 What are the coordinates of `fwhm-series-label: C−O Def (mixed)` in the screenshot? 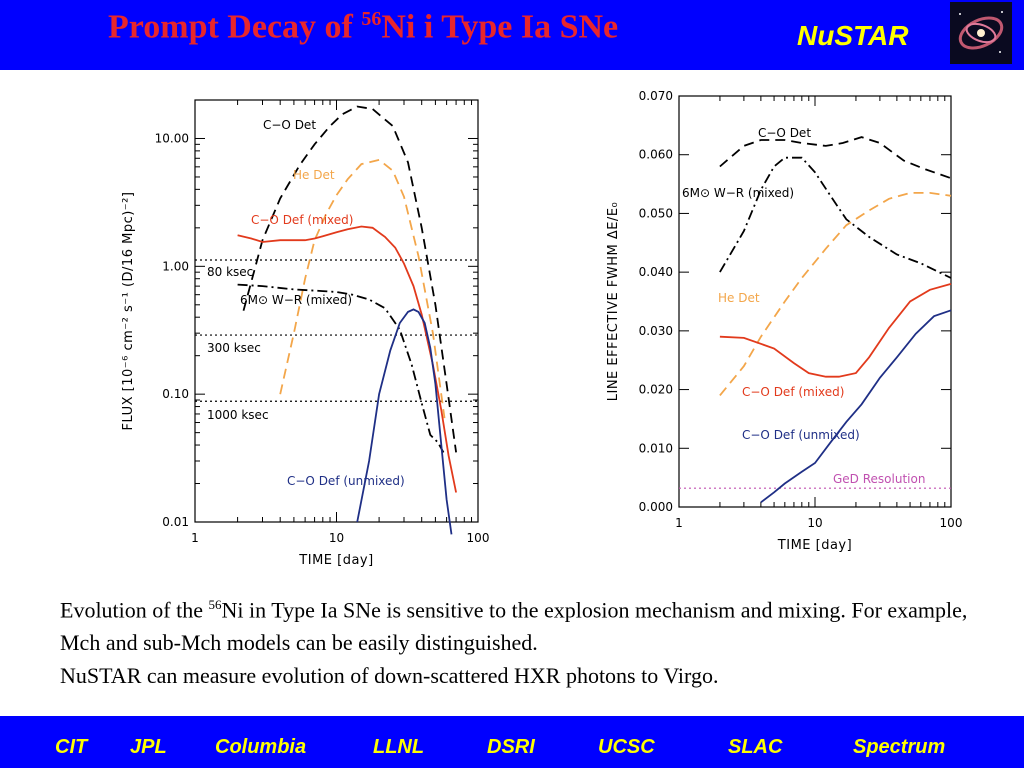 It's located at (793, 392).